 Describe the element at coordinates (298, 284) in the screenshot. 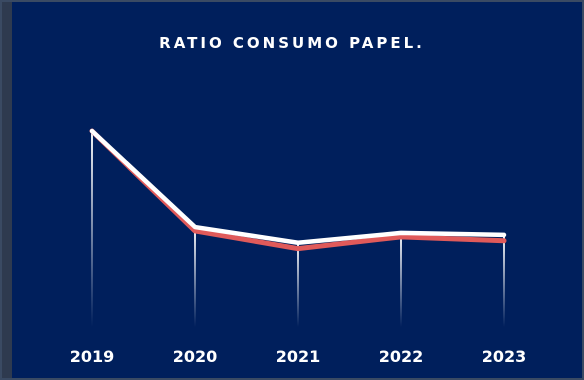

I see `drop-line-2021` at that location.